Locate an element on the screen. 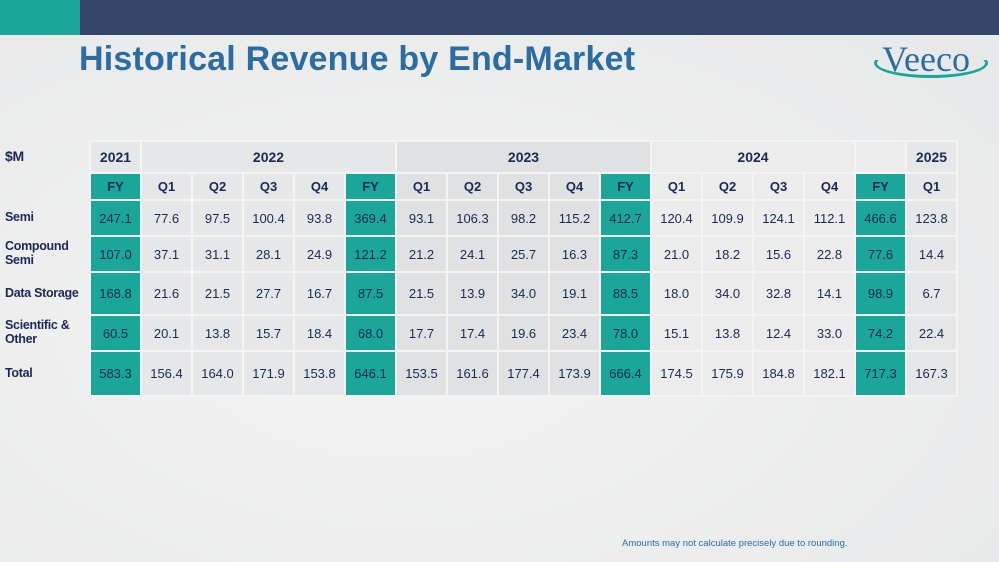  value-cell: 23.4 is located at coordinates (574, 333).